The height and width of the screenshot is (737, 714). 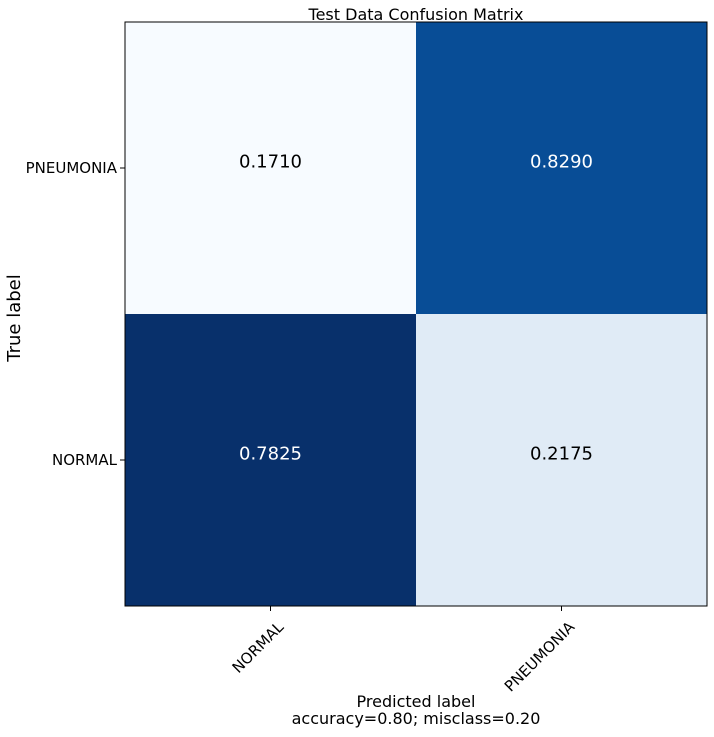 I want to click on y-tick-label: NORMAL, so click(x=85, y=460).